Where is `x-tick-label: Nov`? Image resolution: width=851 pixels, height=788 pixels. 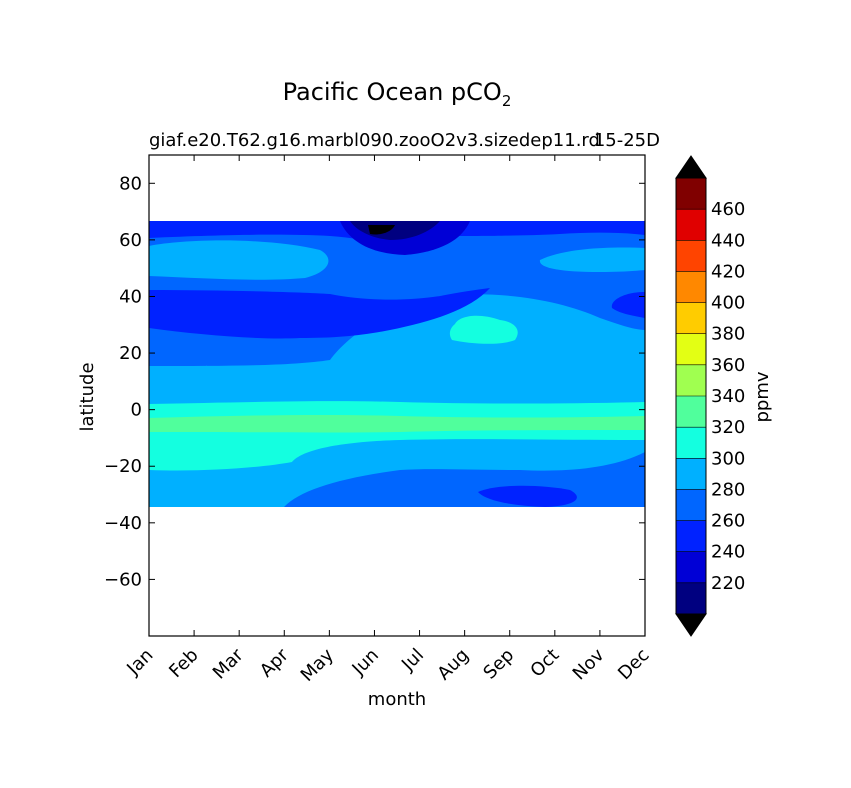
x-tick-label: Nov is located at coordinates (589, 664).